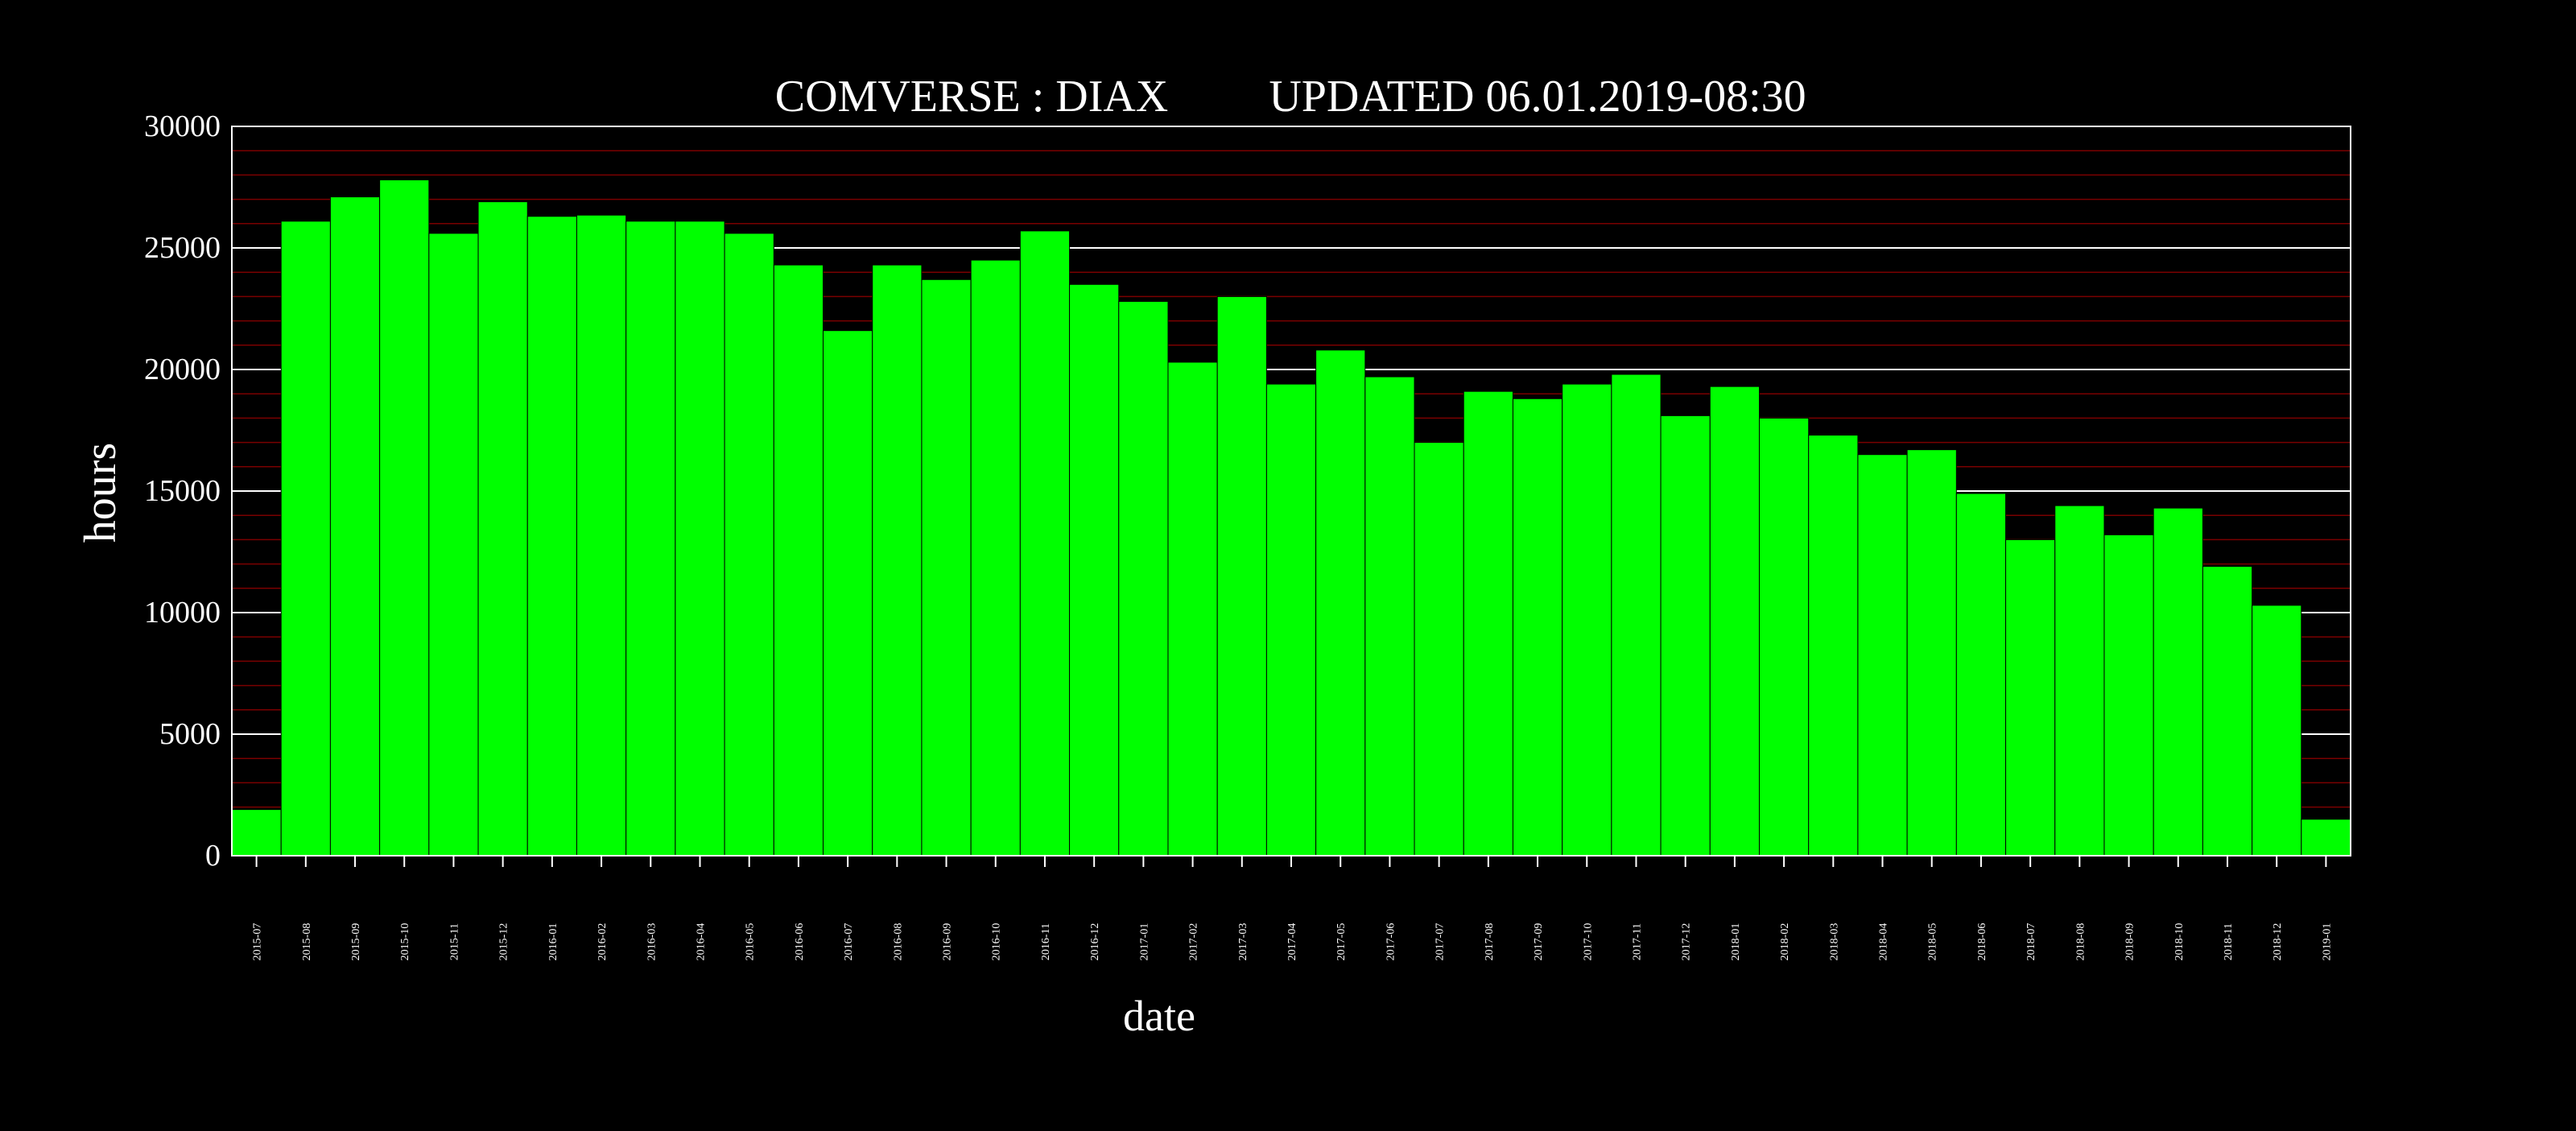  I want to click on x-tick-label: 2016-03, so click(652, 942).